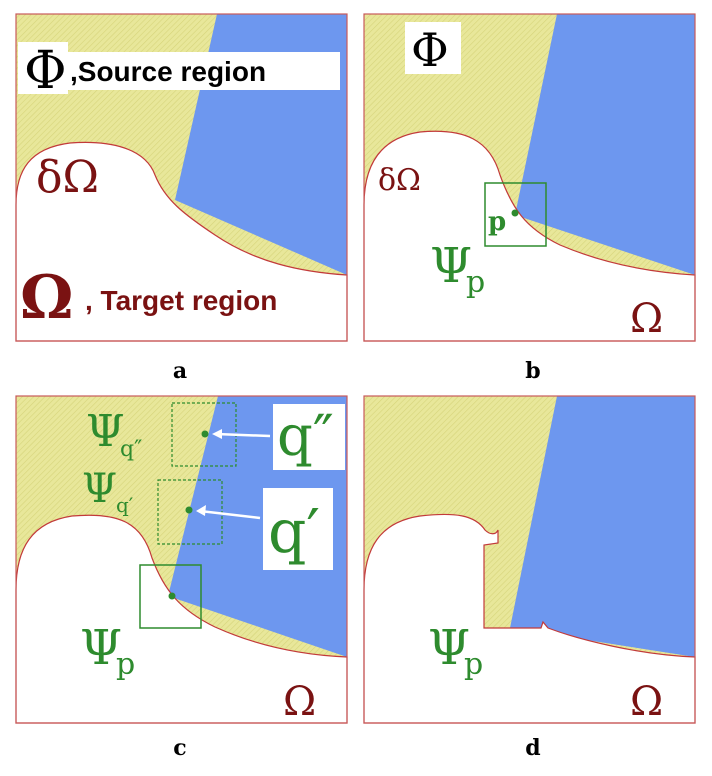 The width and height of the screenshot is (712, 776). I want to click on q1-label: q′, so click(294, 532).